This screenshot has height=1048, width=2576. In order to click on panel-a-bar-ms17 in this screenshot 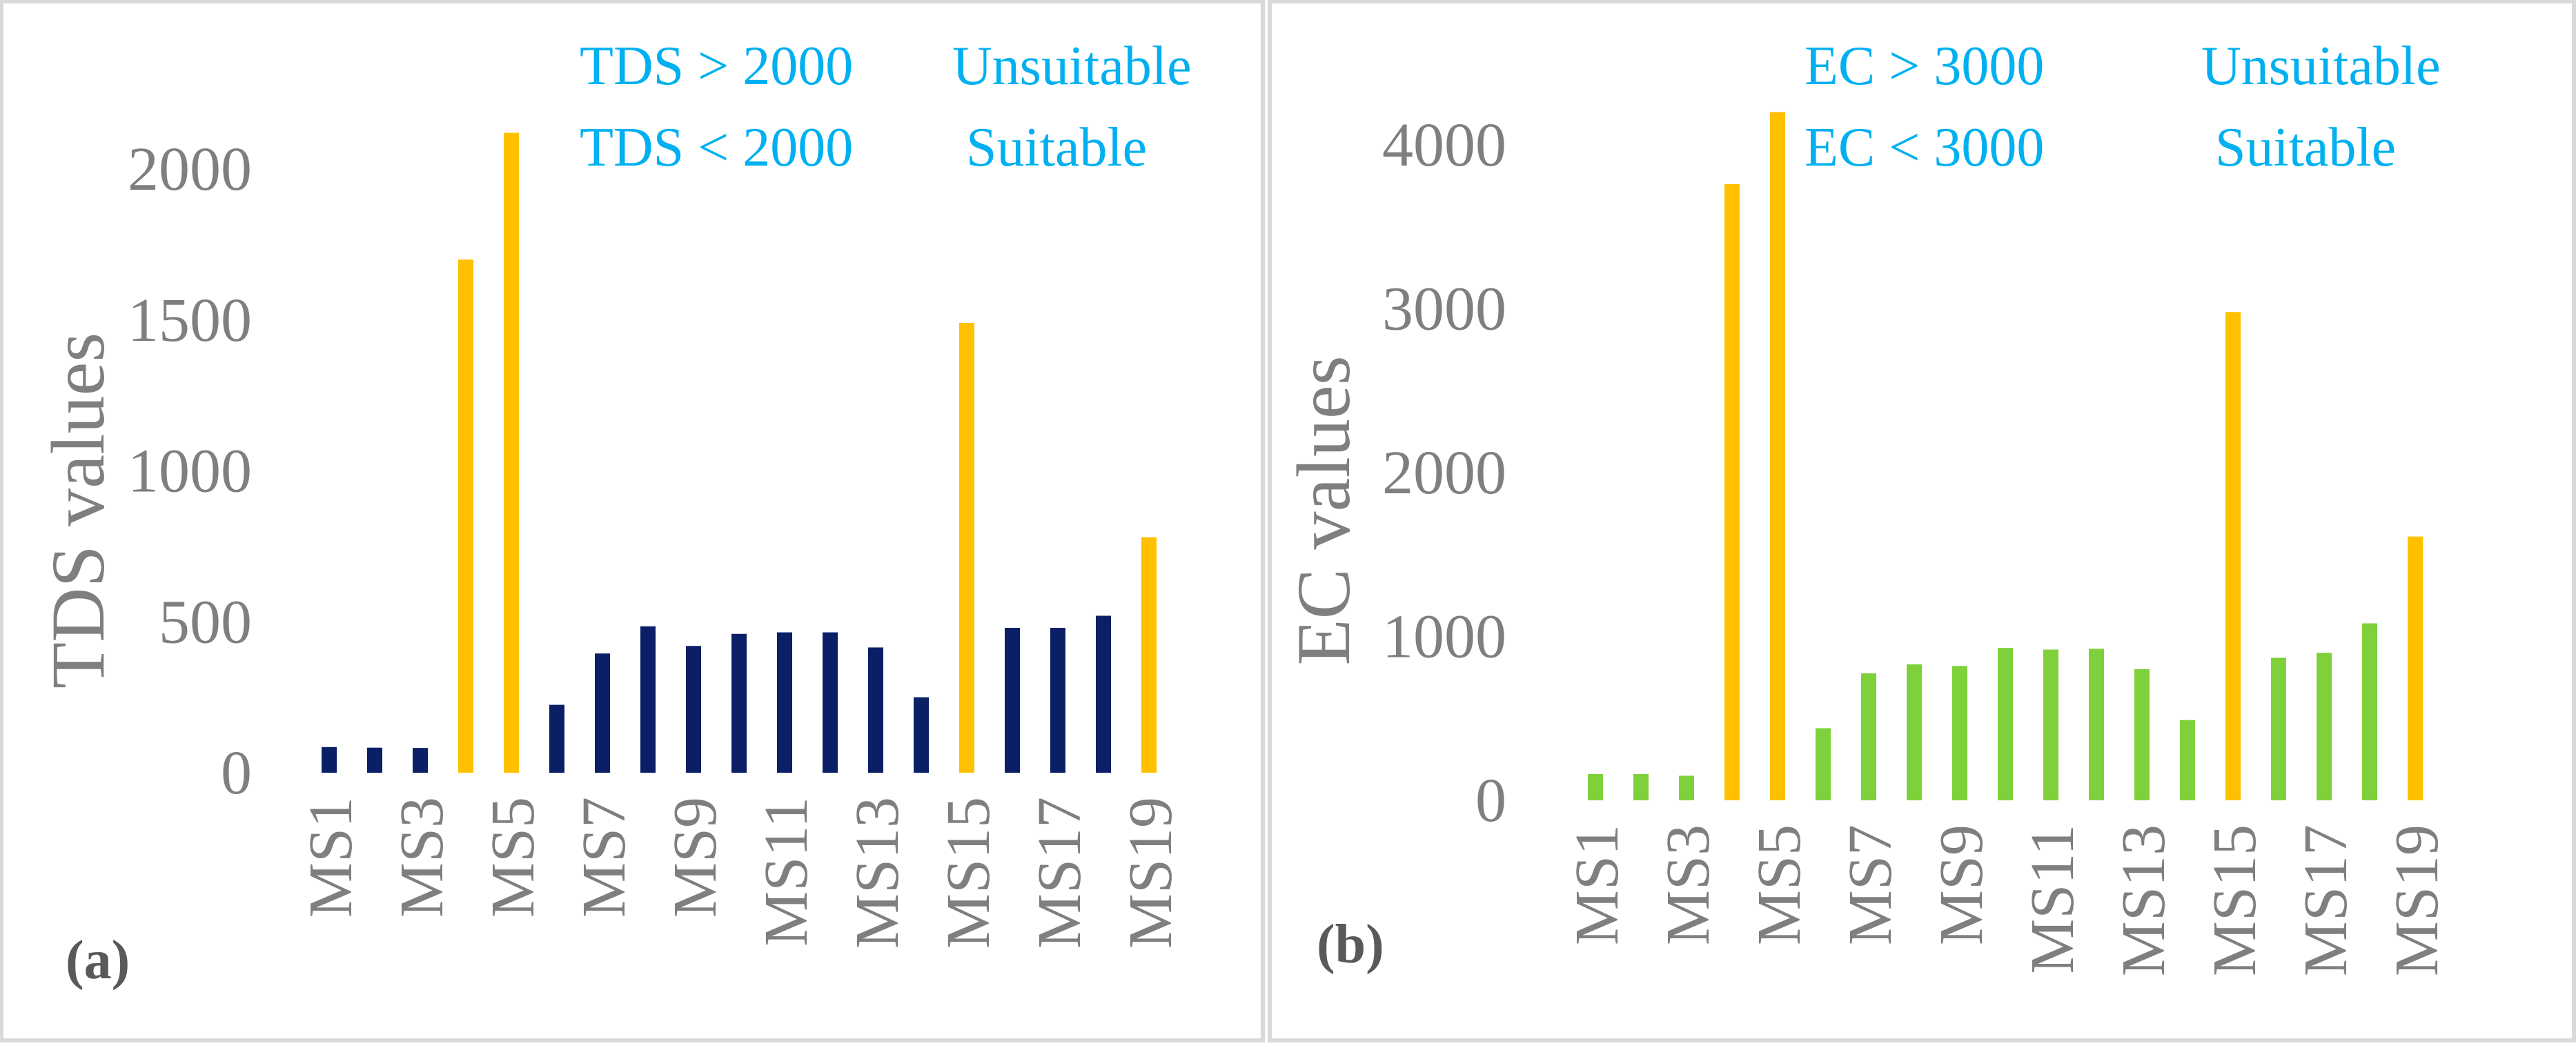, I will do `click(1057, 700)`.